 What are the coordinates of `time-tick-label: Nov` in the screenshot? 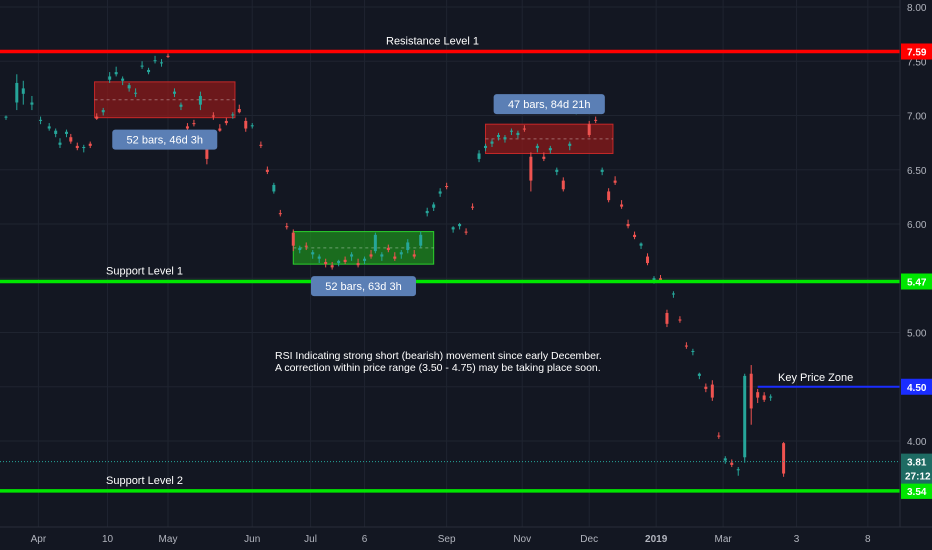 It's located at (522, 539).